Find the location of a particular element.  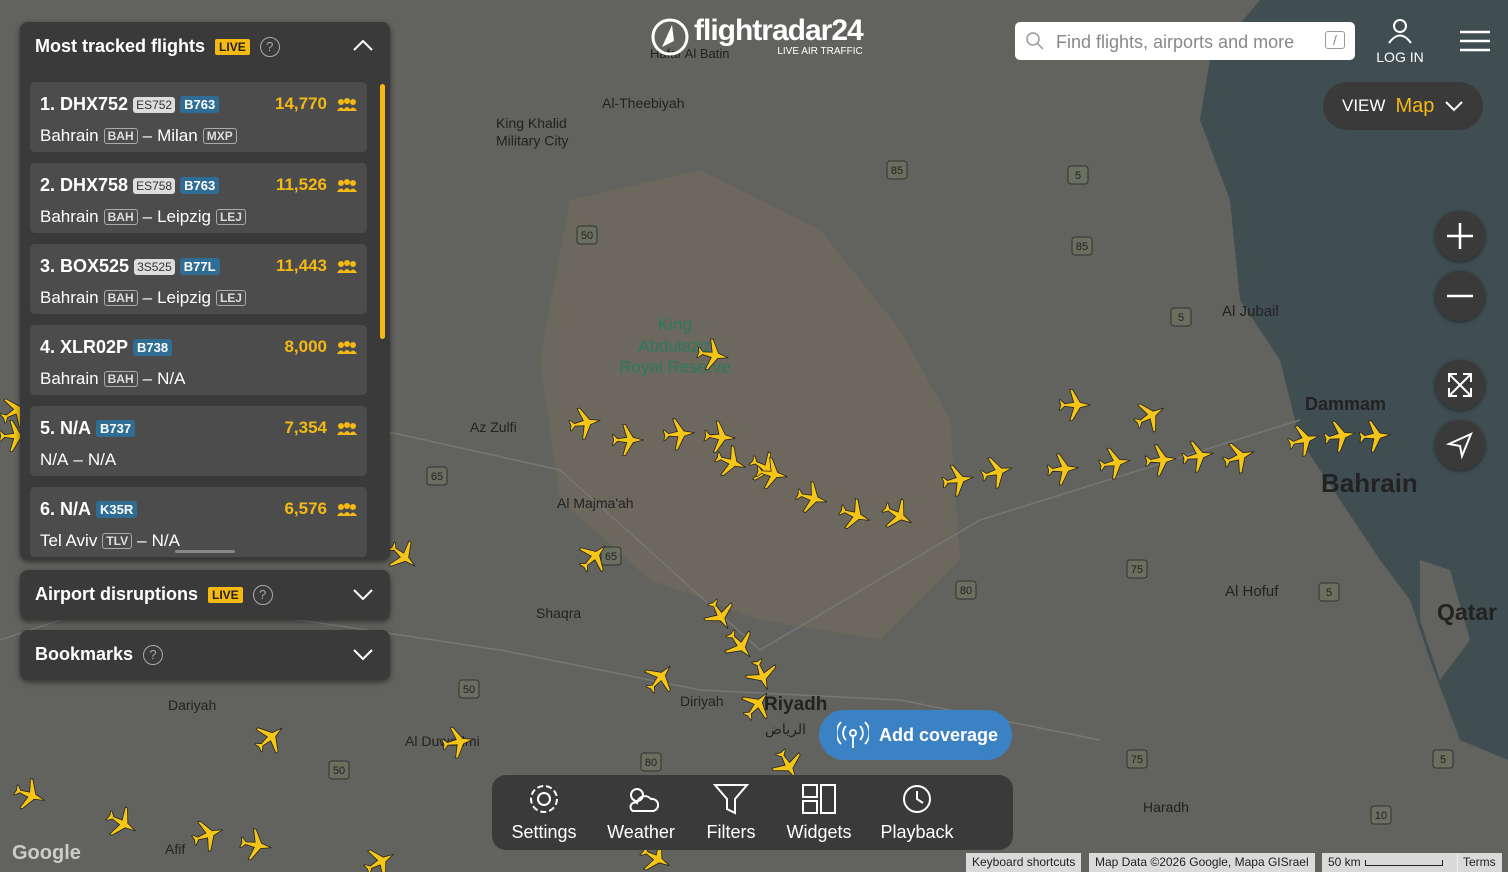

locate-icon is located at coordinates (1459, 446).